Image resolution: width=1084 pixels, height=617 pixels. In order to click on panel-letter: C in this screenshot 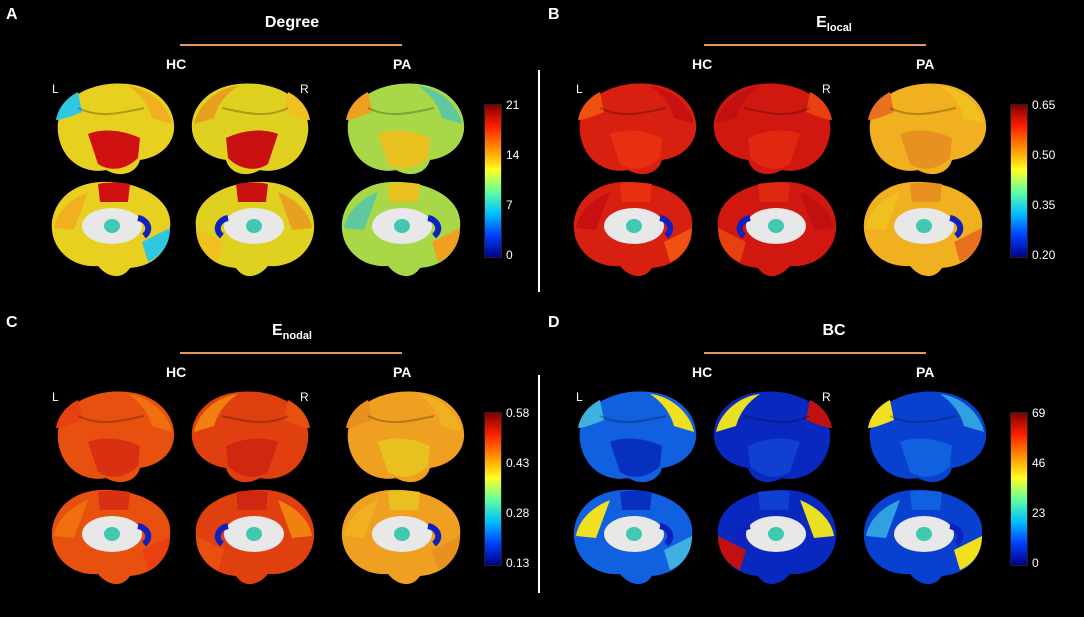, I will do `click(12, 322)`.